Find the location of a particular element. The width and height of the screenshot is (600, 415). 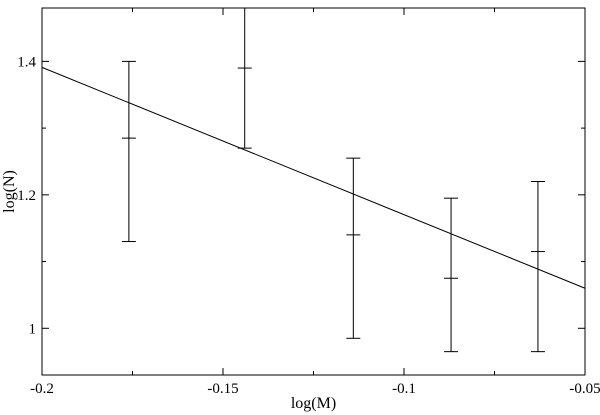

y-tick-label: 1 is located at coordinates (33, 329).